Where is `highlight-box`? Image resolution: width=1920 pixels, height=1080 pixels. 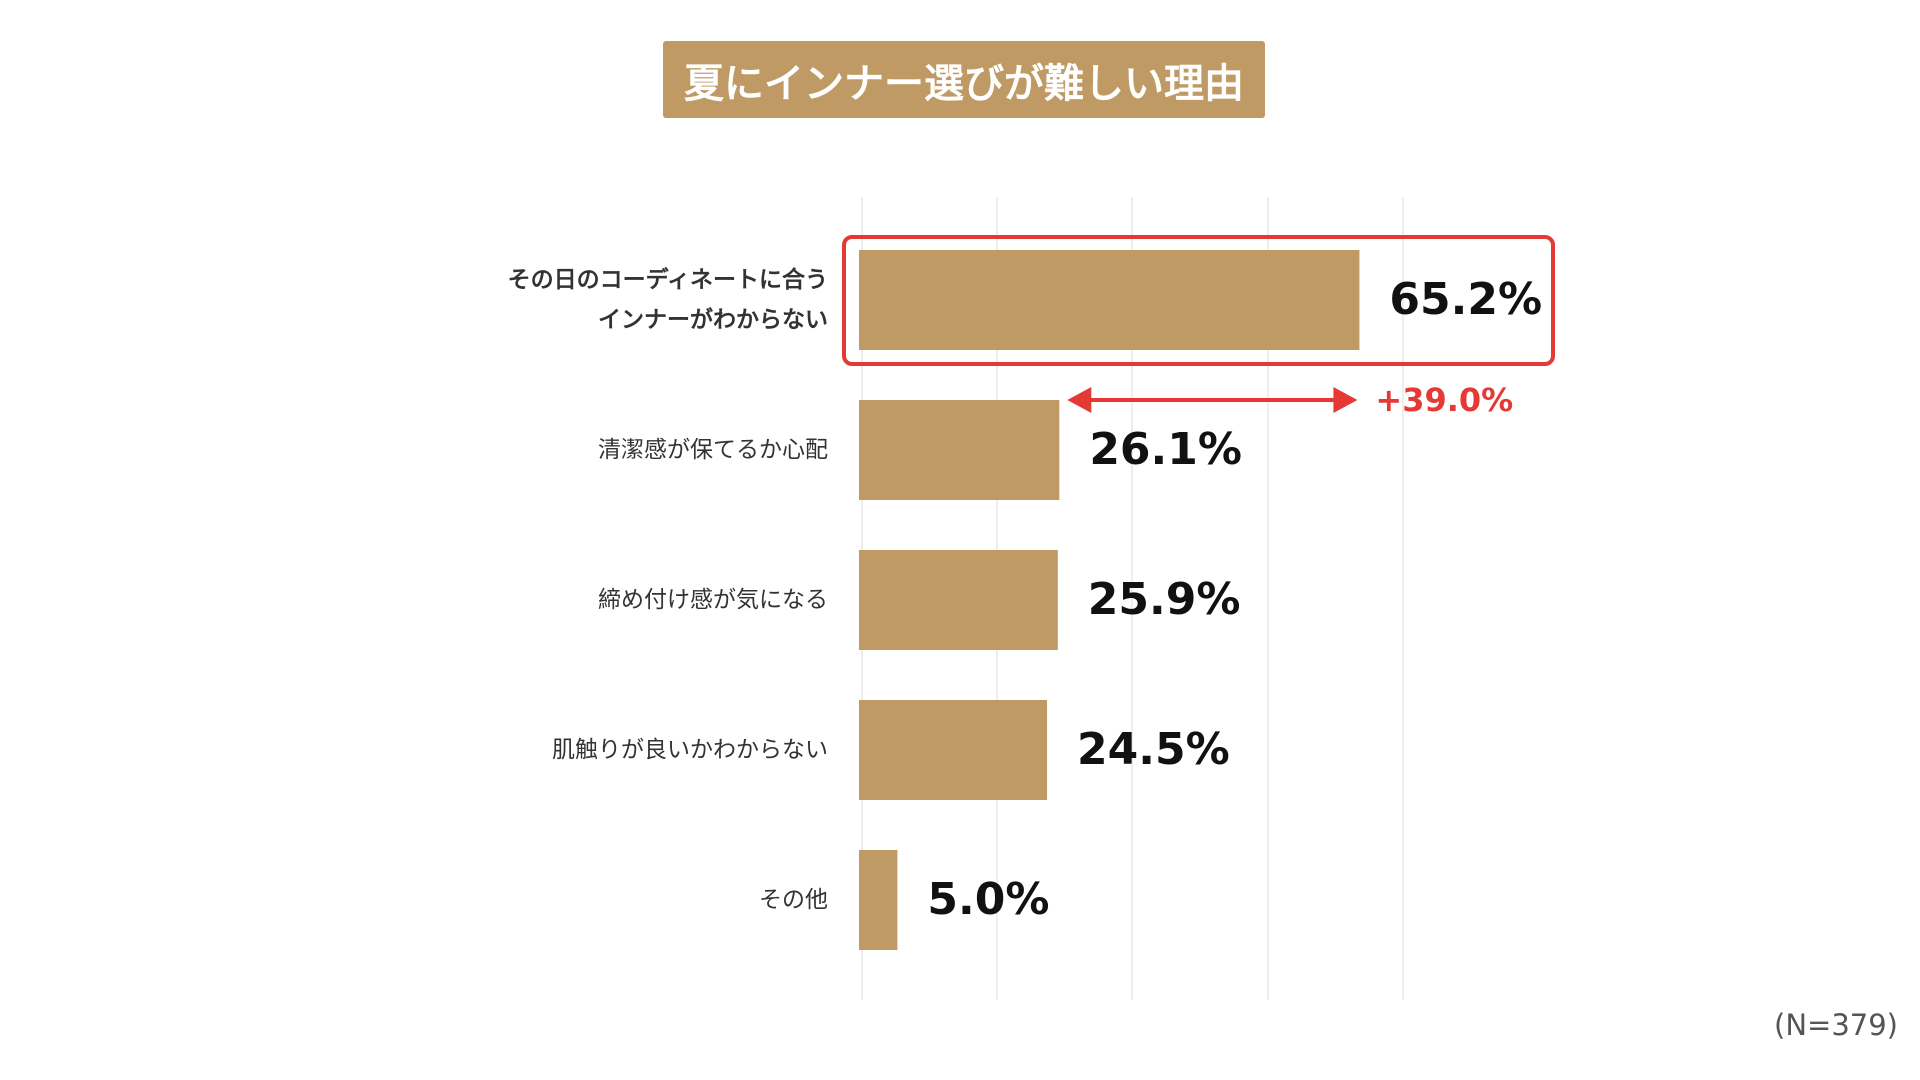
highlight-box is located at coordinates (1198, 300).